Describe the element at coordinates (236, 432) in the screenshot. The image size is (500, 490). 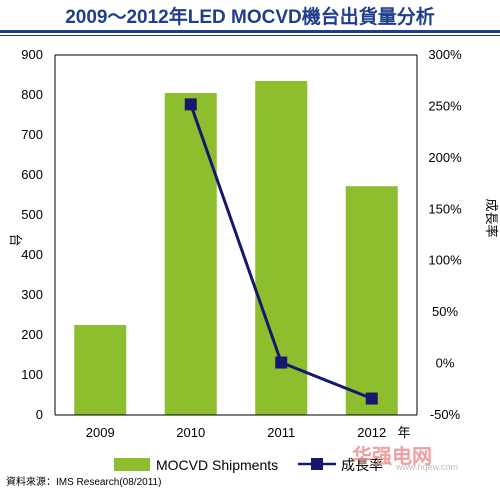
I see `x-axis-ticks: 2009 2010 2011 2012` at that location.